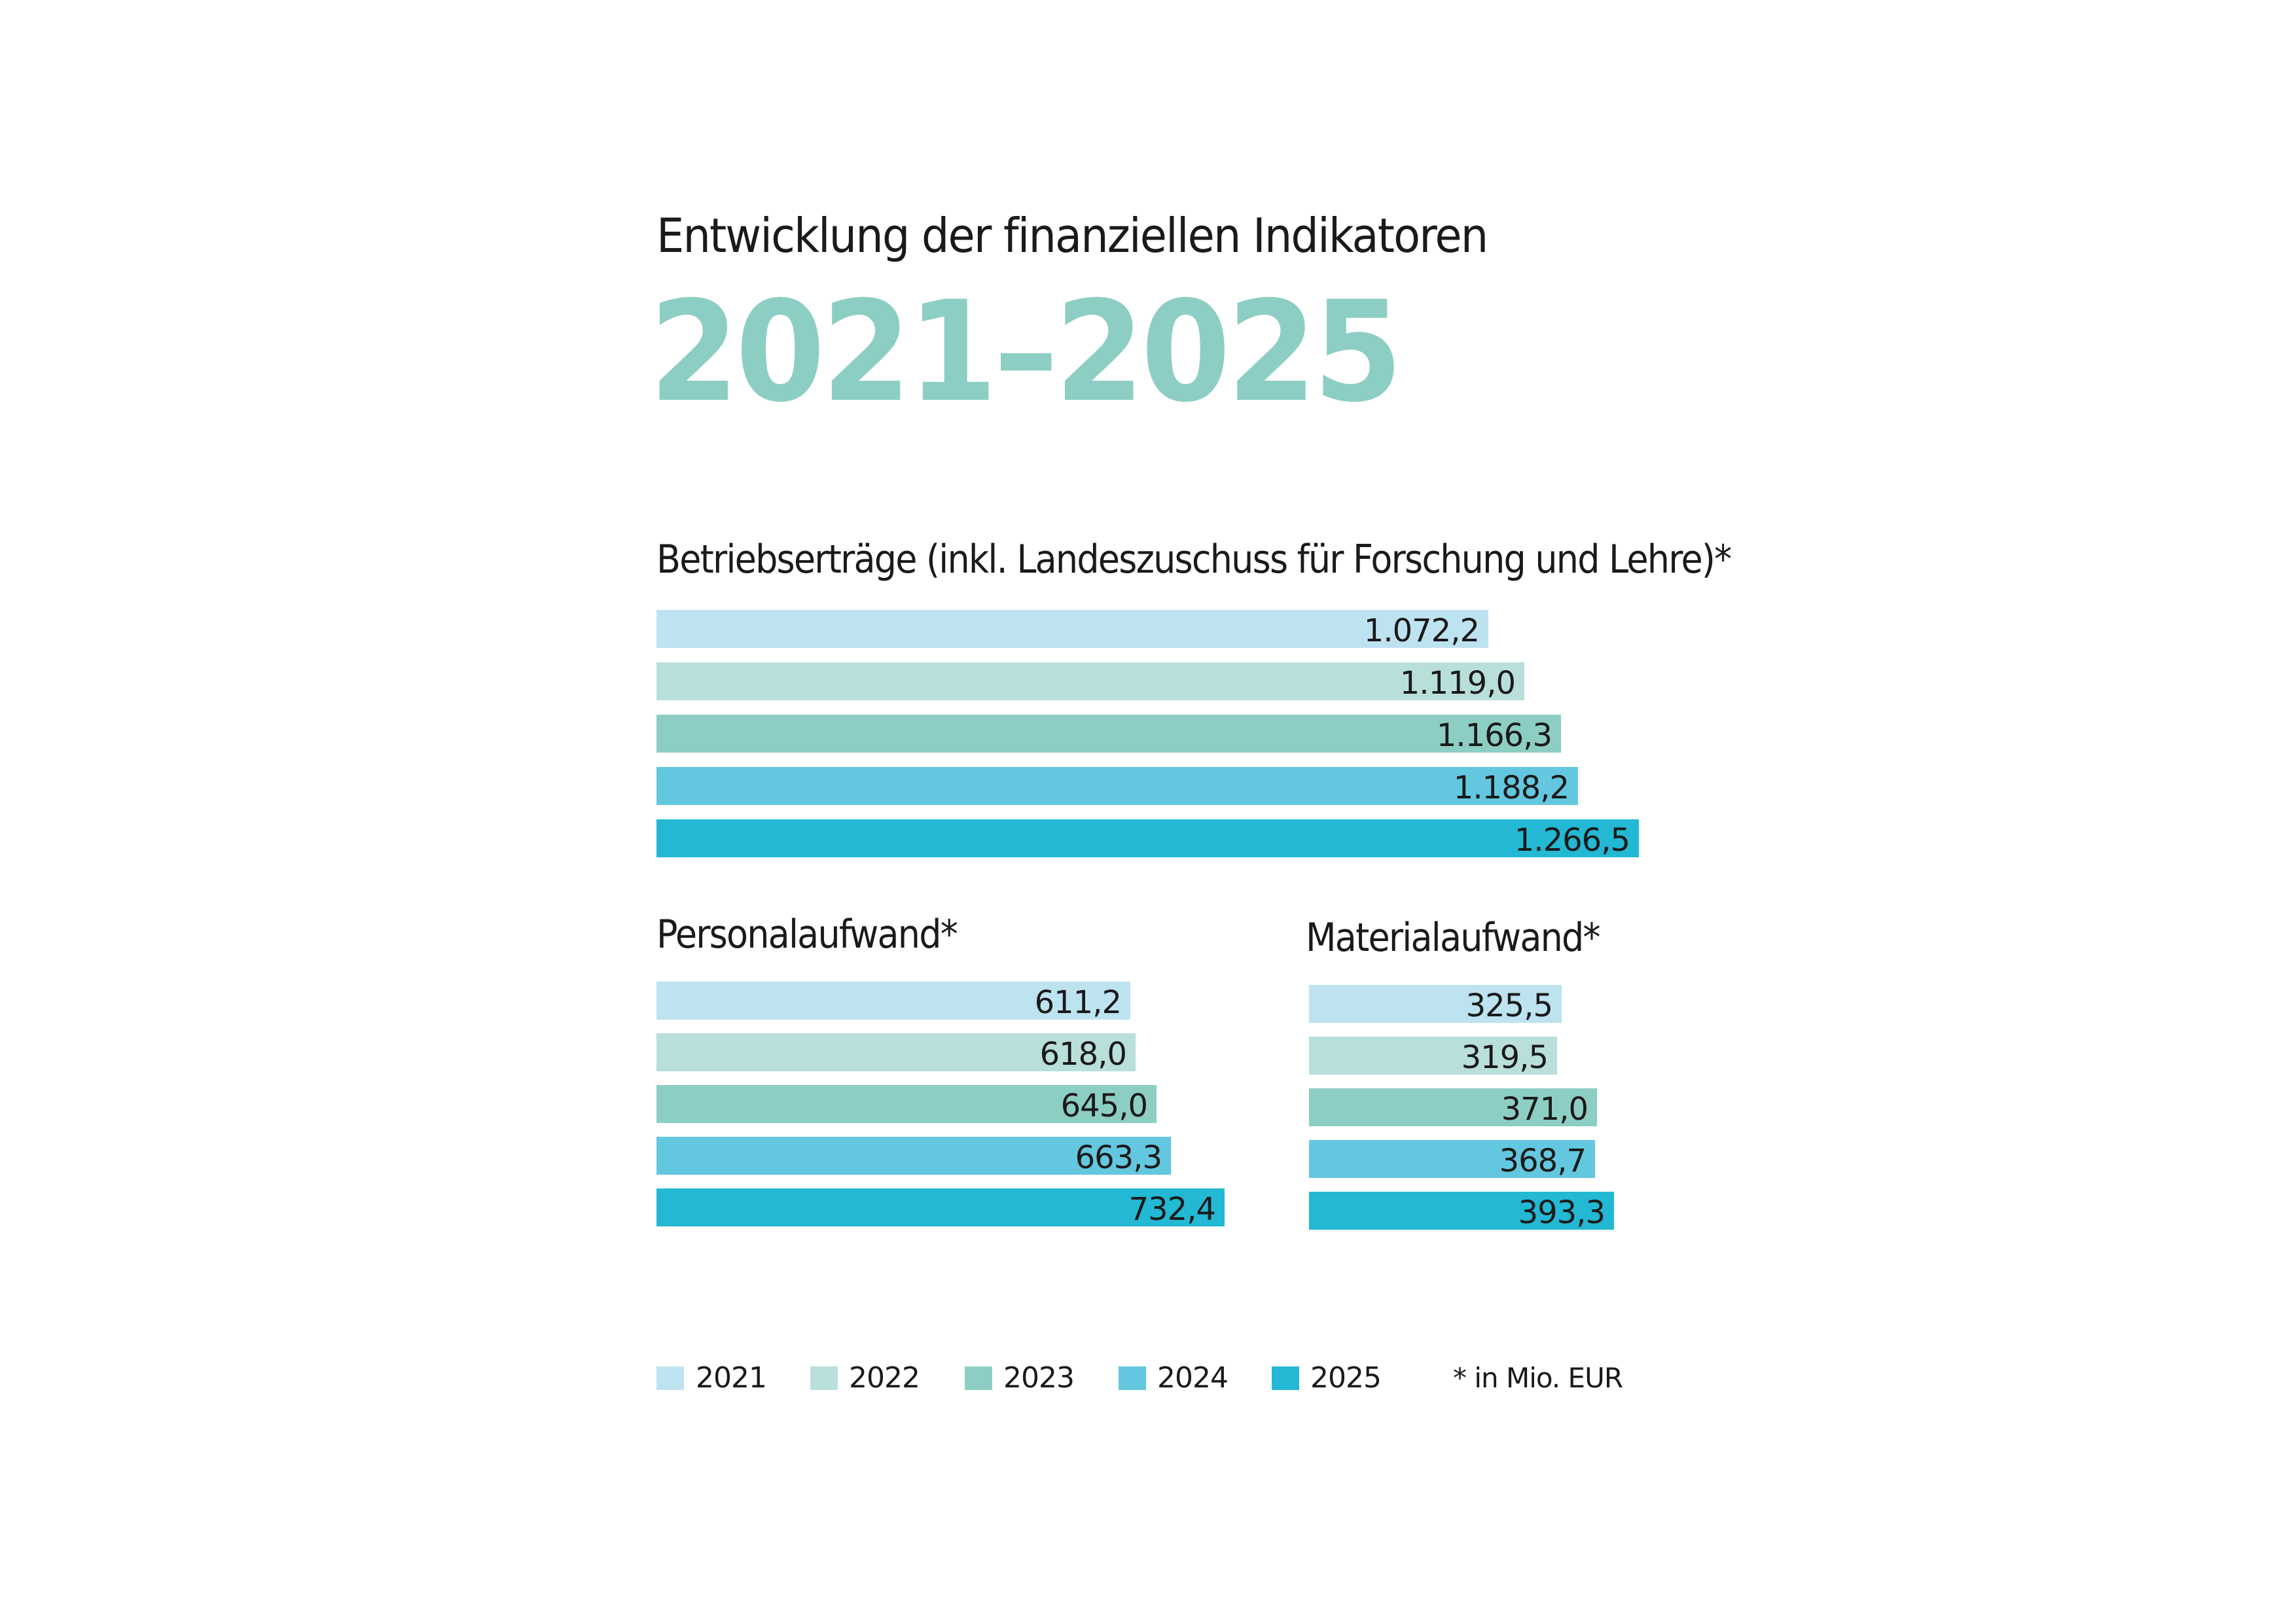 The height and width of the screenshot is (1623, 2296). I want to click on bar-materialaufwand-2025, so click(1461, 1211).